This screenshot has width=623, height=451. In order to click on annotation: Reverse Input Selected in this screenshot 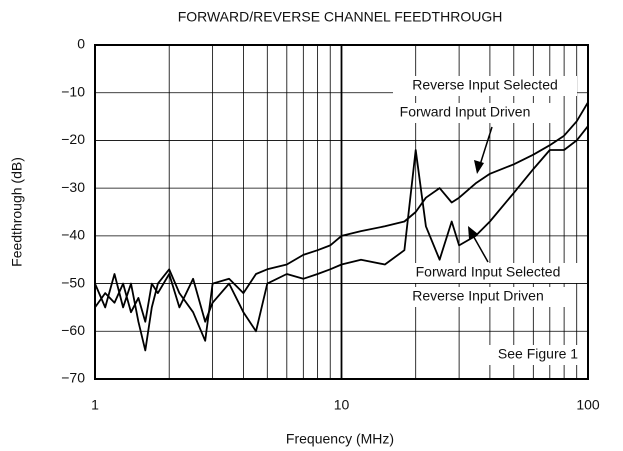, I will do `click(485, 85)`.